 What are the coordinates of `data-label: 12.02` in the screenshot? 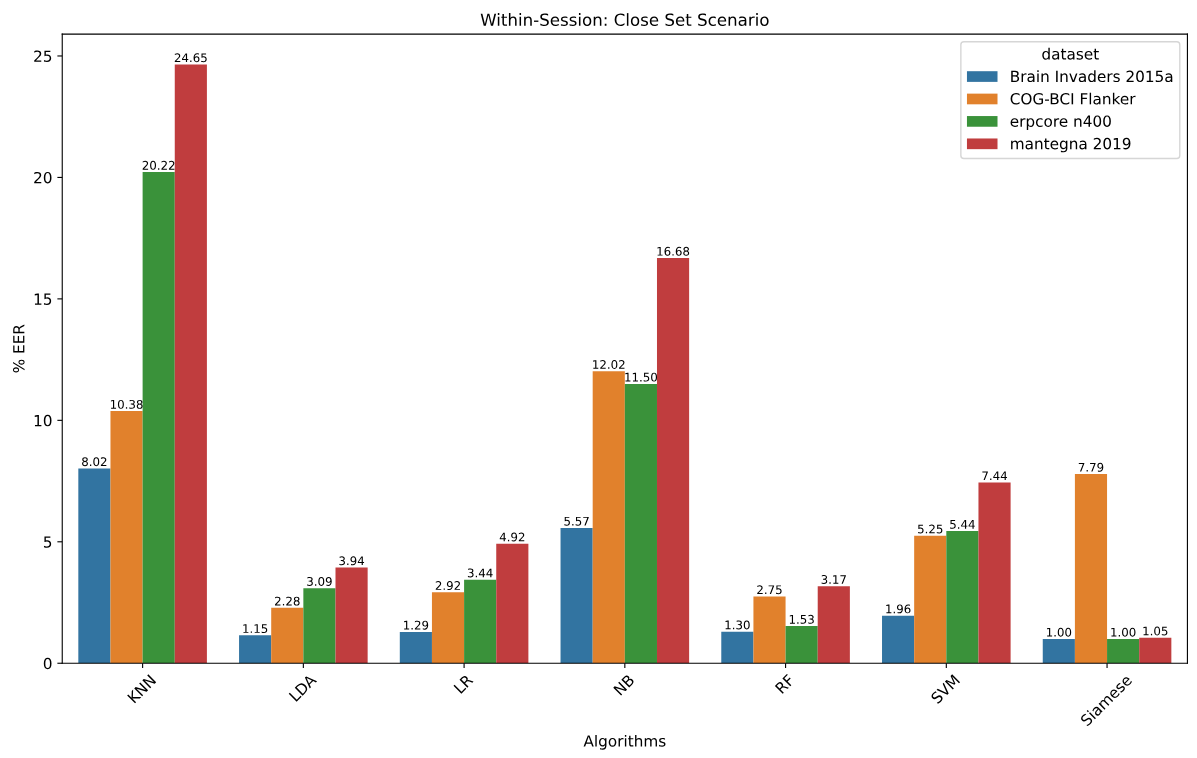 It's located at (609, 364).